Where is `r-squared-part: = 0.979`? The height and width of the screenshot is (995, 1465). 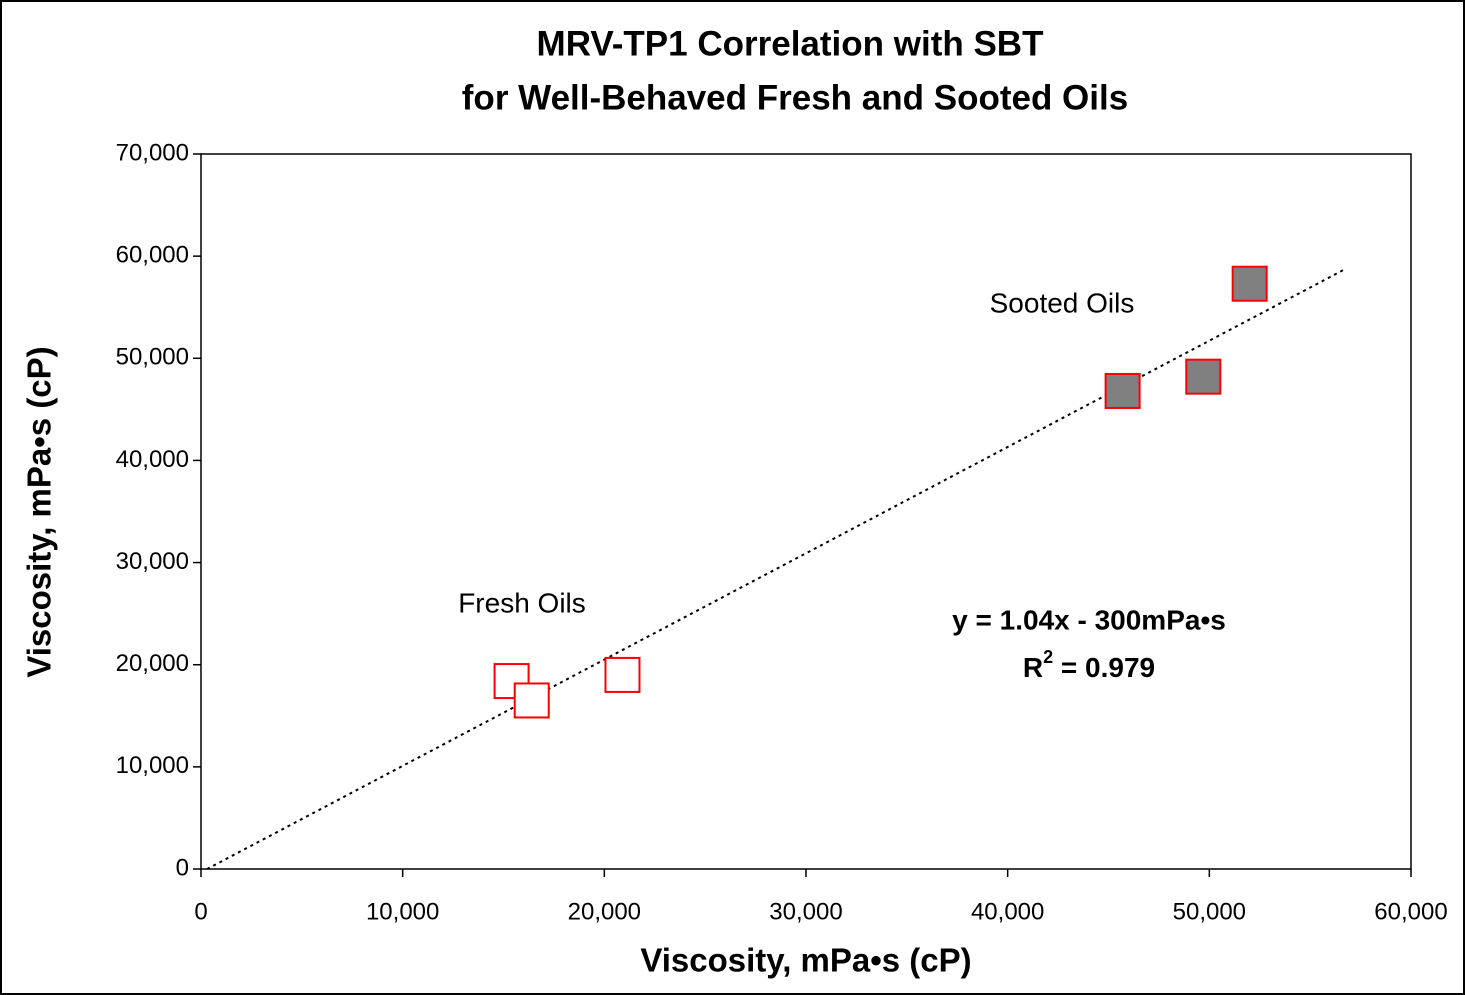
r-squared-part: = 0.979 is located at coordinates (1104, 667).